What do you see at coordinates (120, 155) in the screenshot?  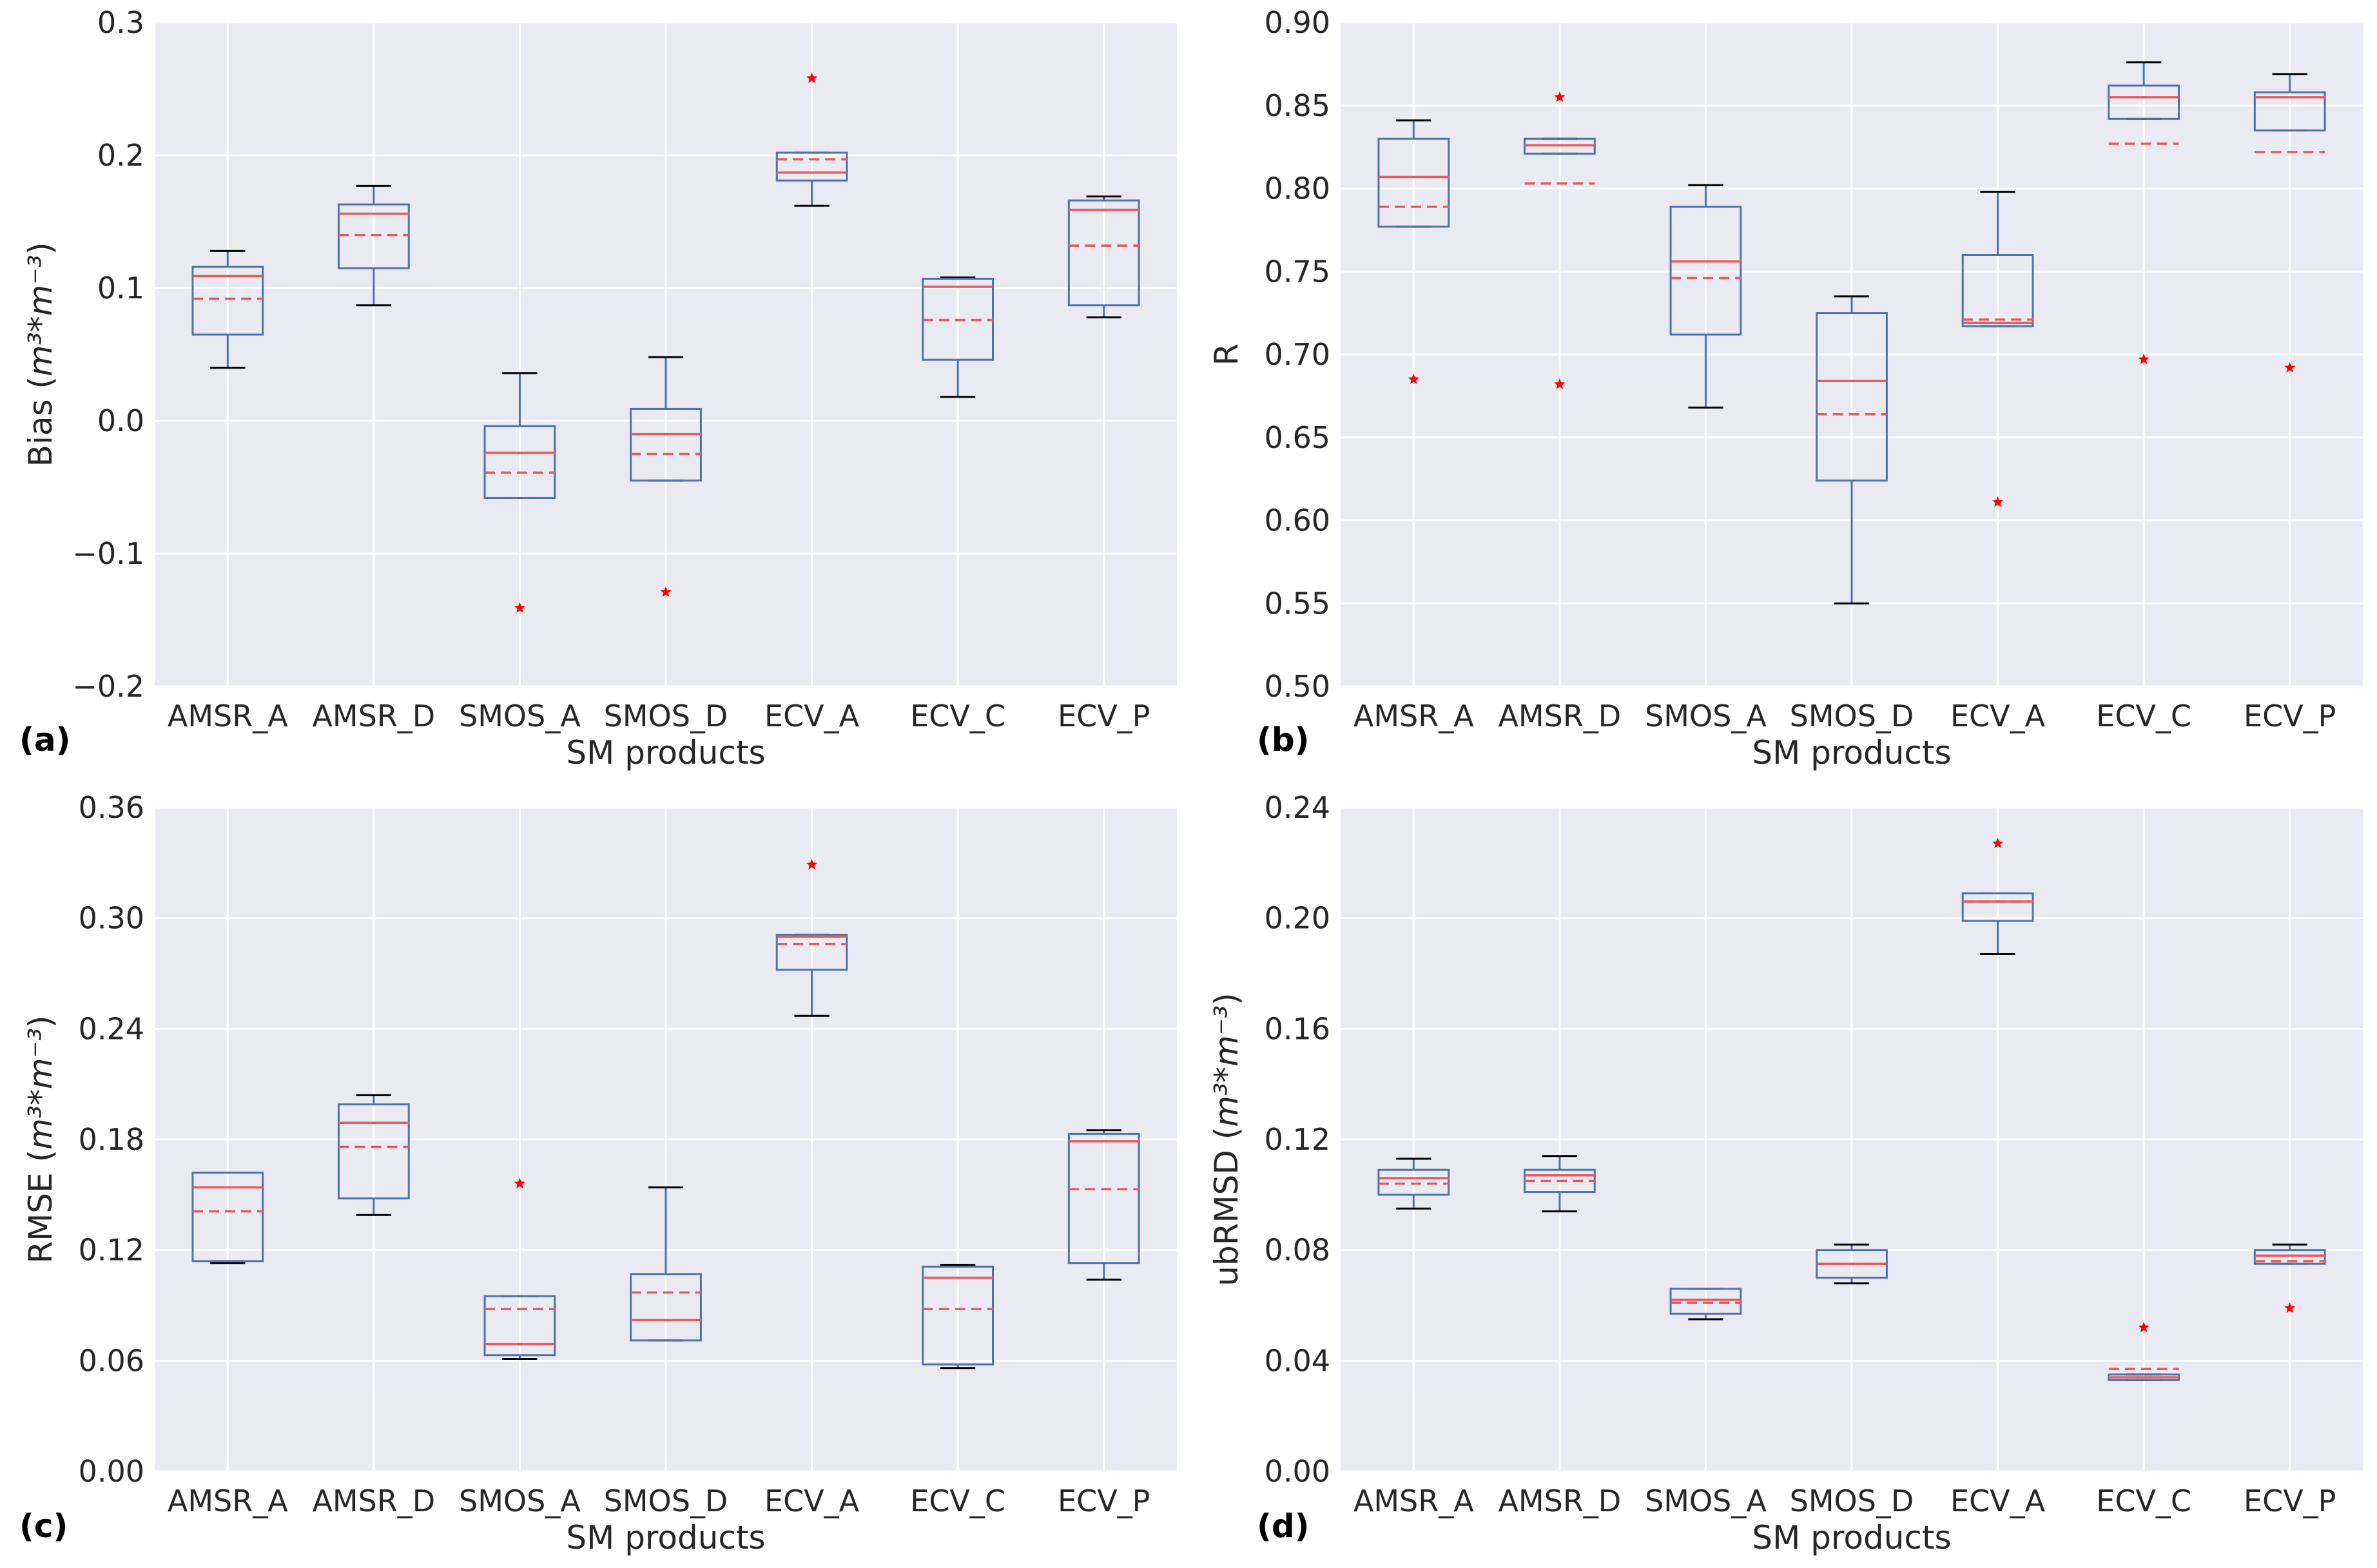 I see `y-tick-label: 0.2` at bounding box center [120, 155].